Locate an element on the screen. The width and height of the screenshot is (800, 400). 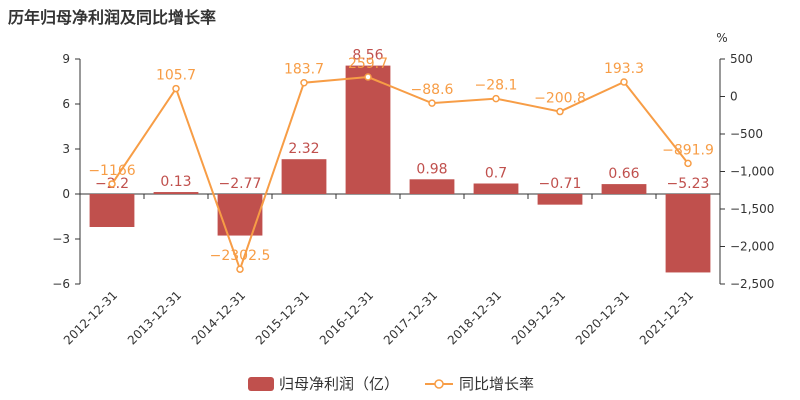
right-tick-label: −500 is located at coordinates (746, 134).